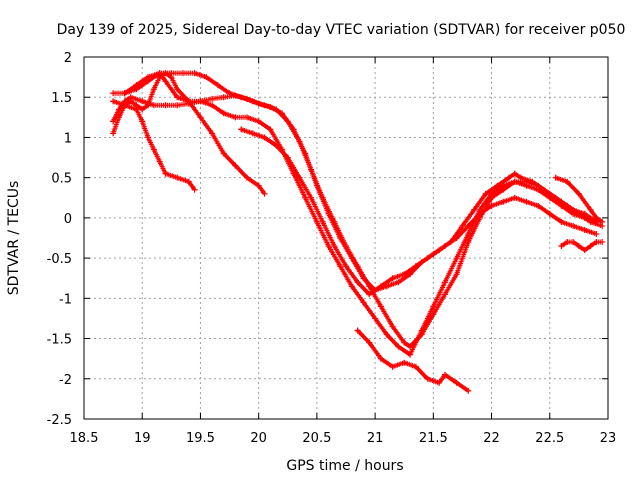  Describe the element at coordinates (61, 98) in the screenshot. I see `y-tick-label: 1.5` at that location.